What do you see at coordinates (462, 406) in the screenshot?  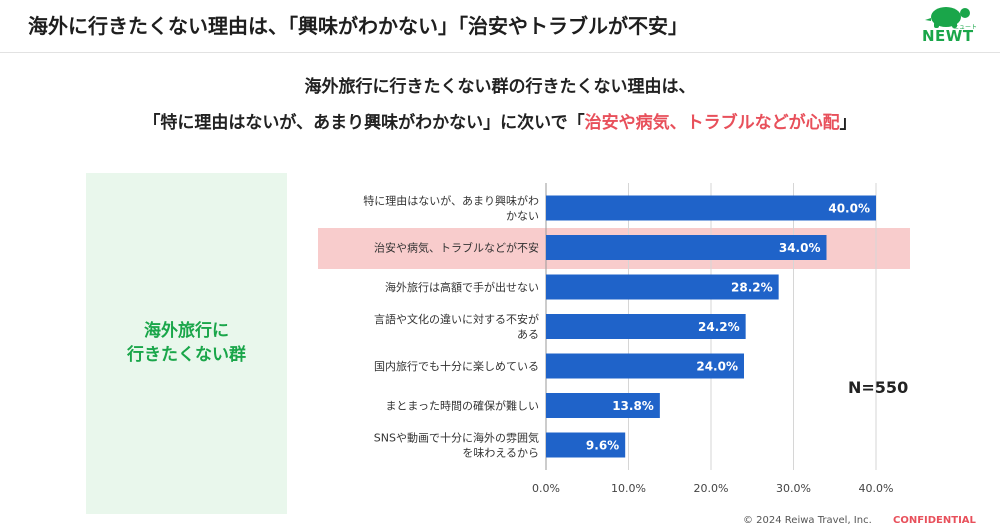 I see `category-label: まとまった時間の確保が難しい` at bounding box center [462, 406].